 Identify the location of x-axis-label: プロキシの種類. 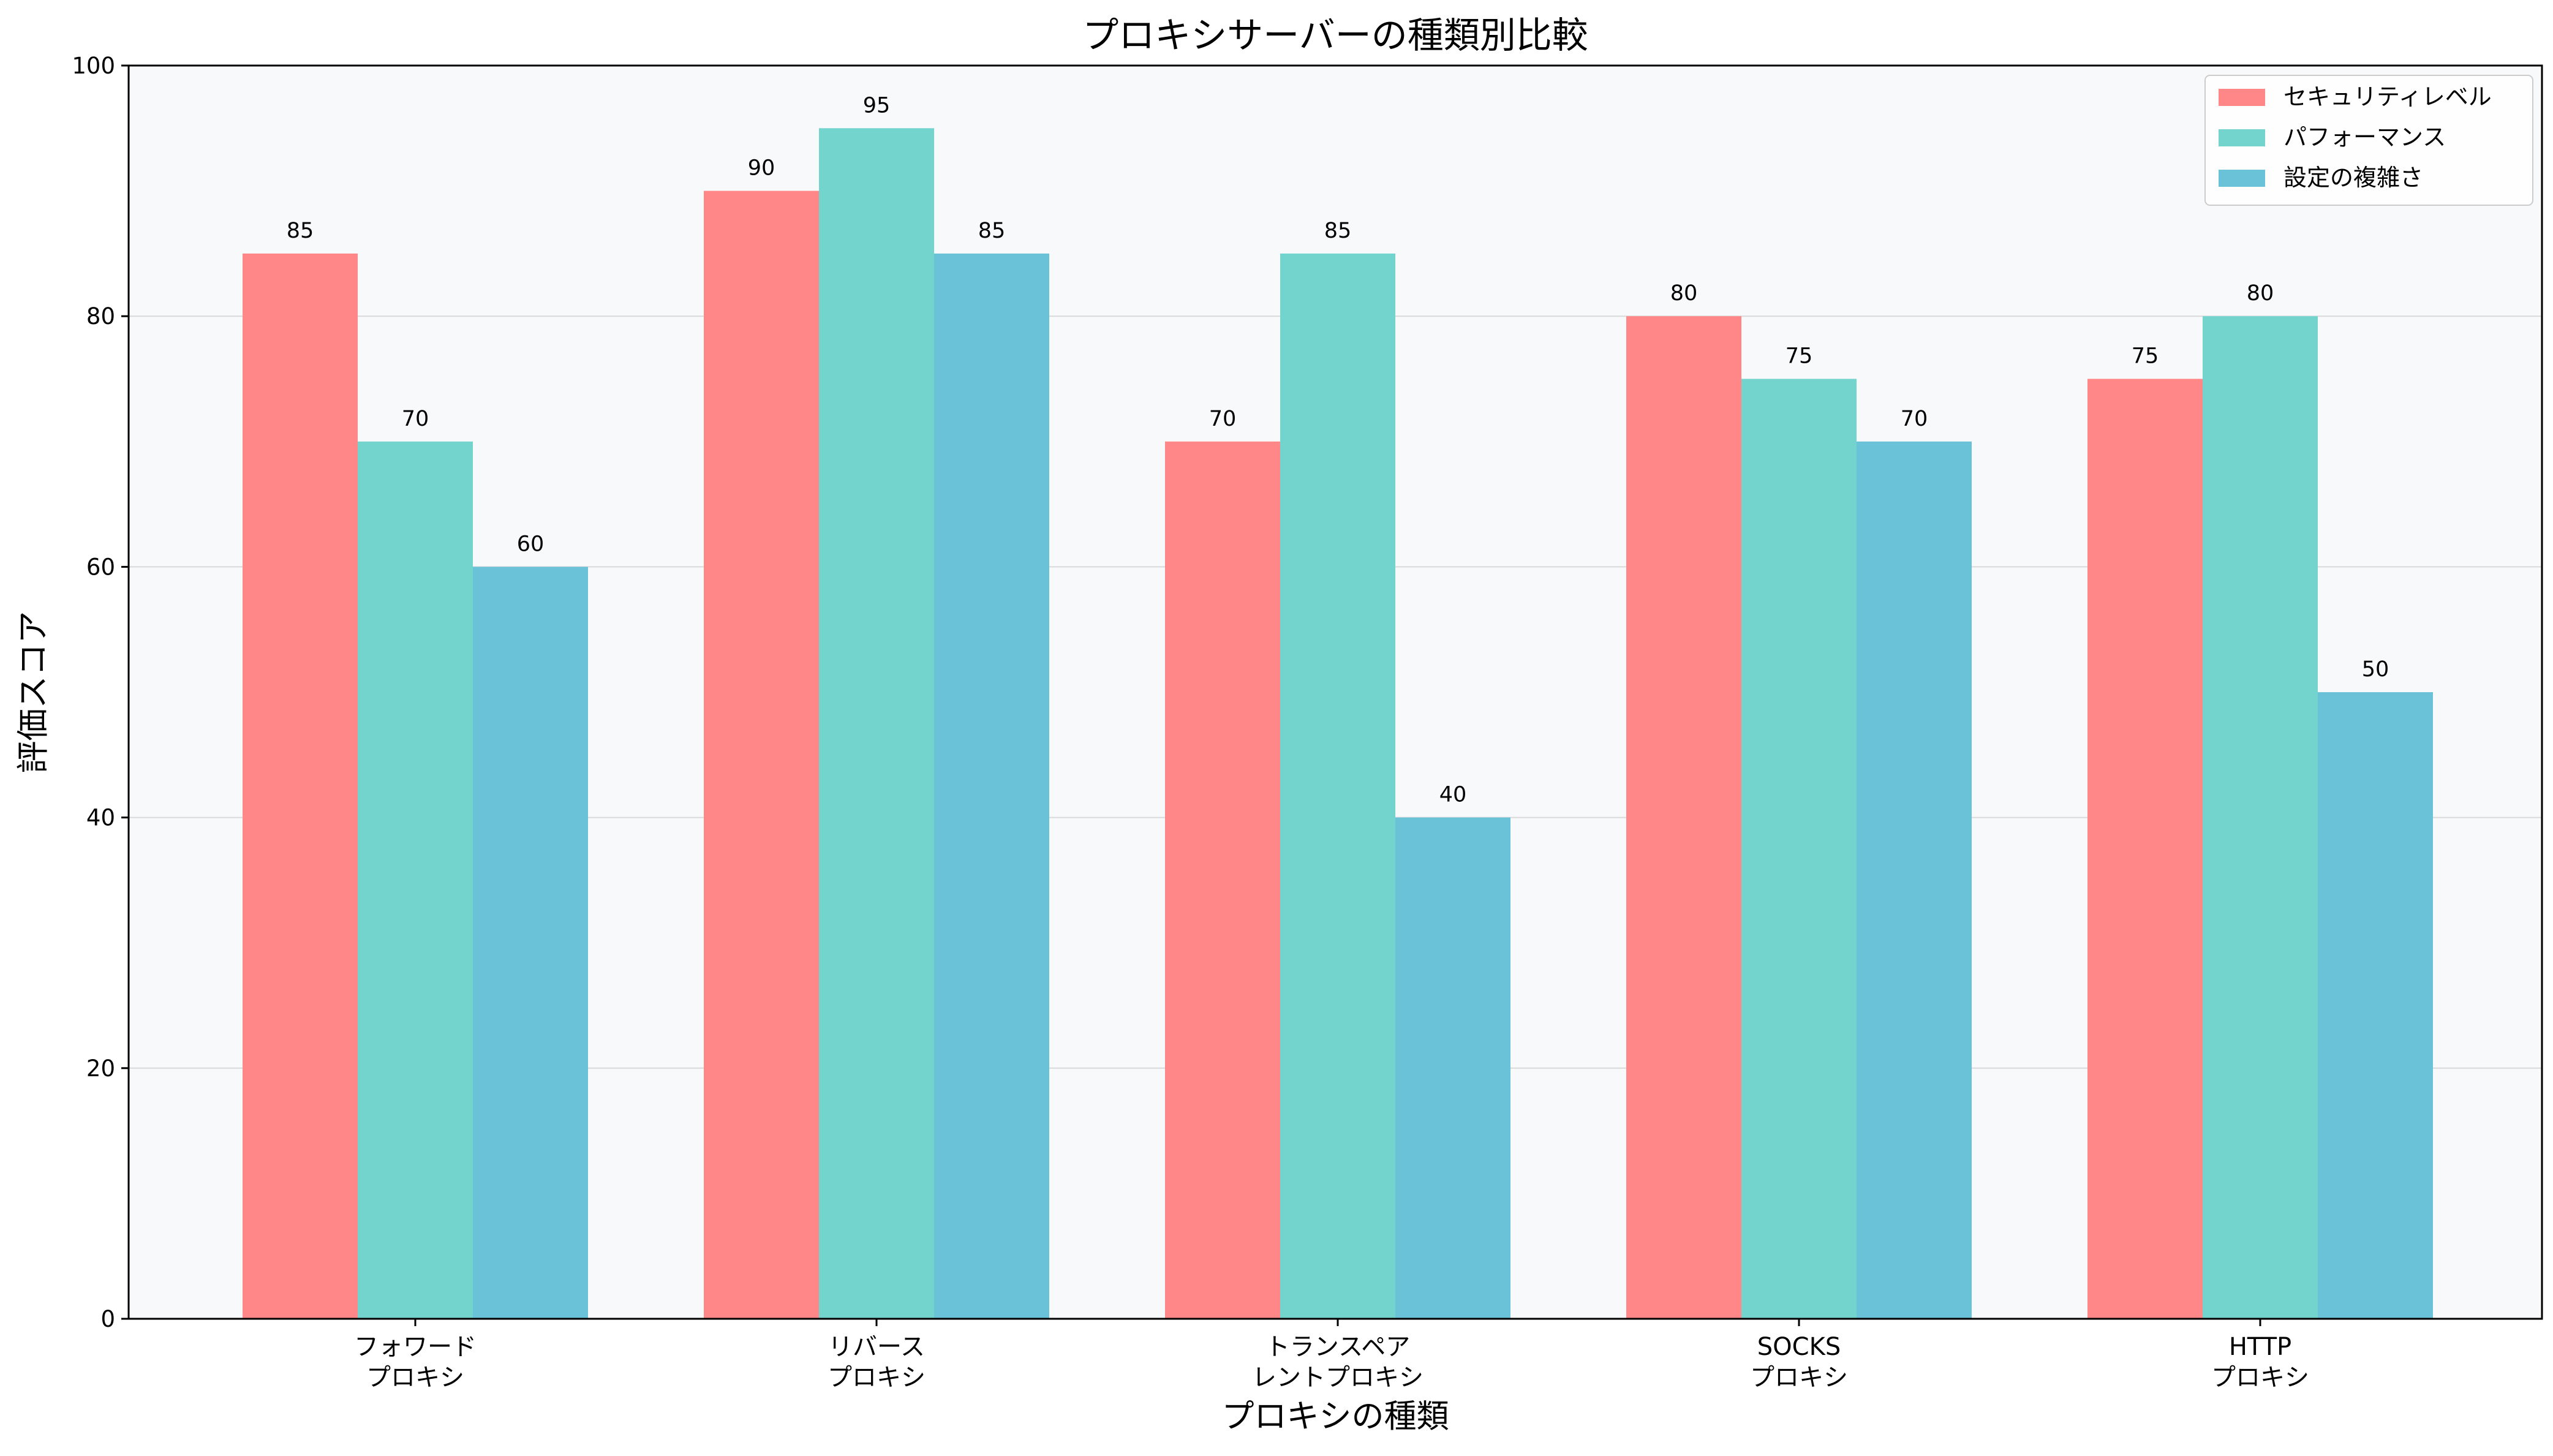
(1335, 1416).